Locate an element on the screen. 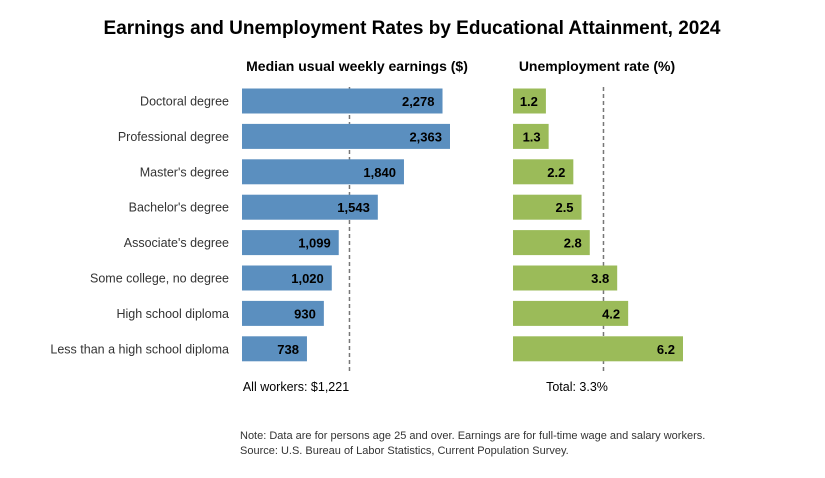 This screenshot has height=478, width=825. unemployment-value-label: 1.3 is located at coordinates (532, 136).